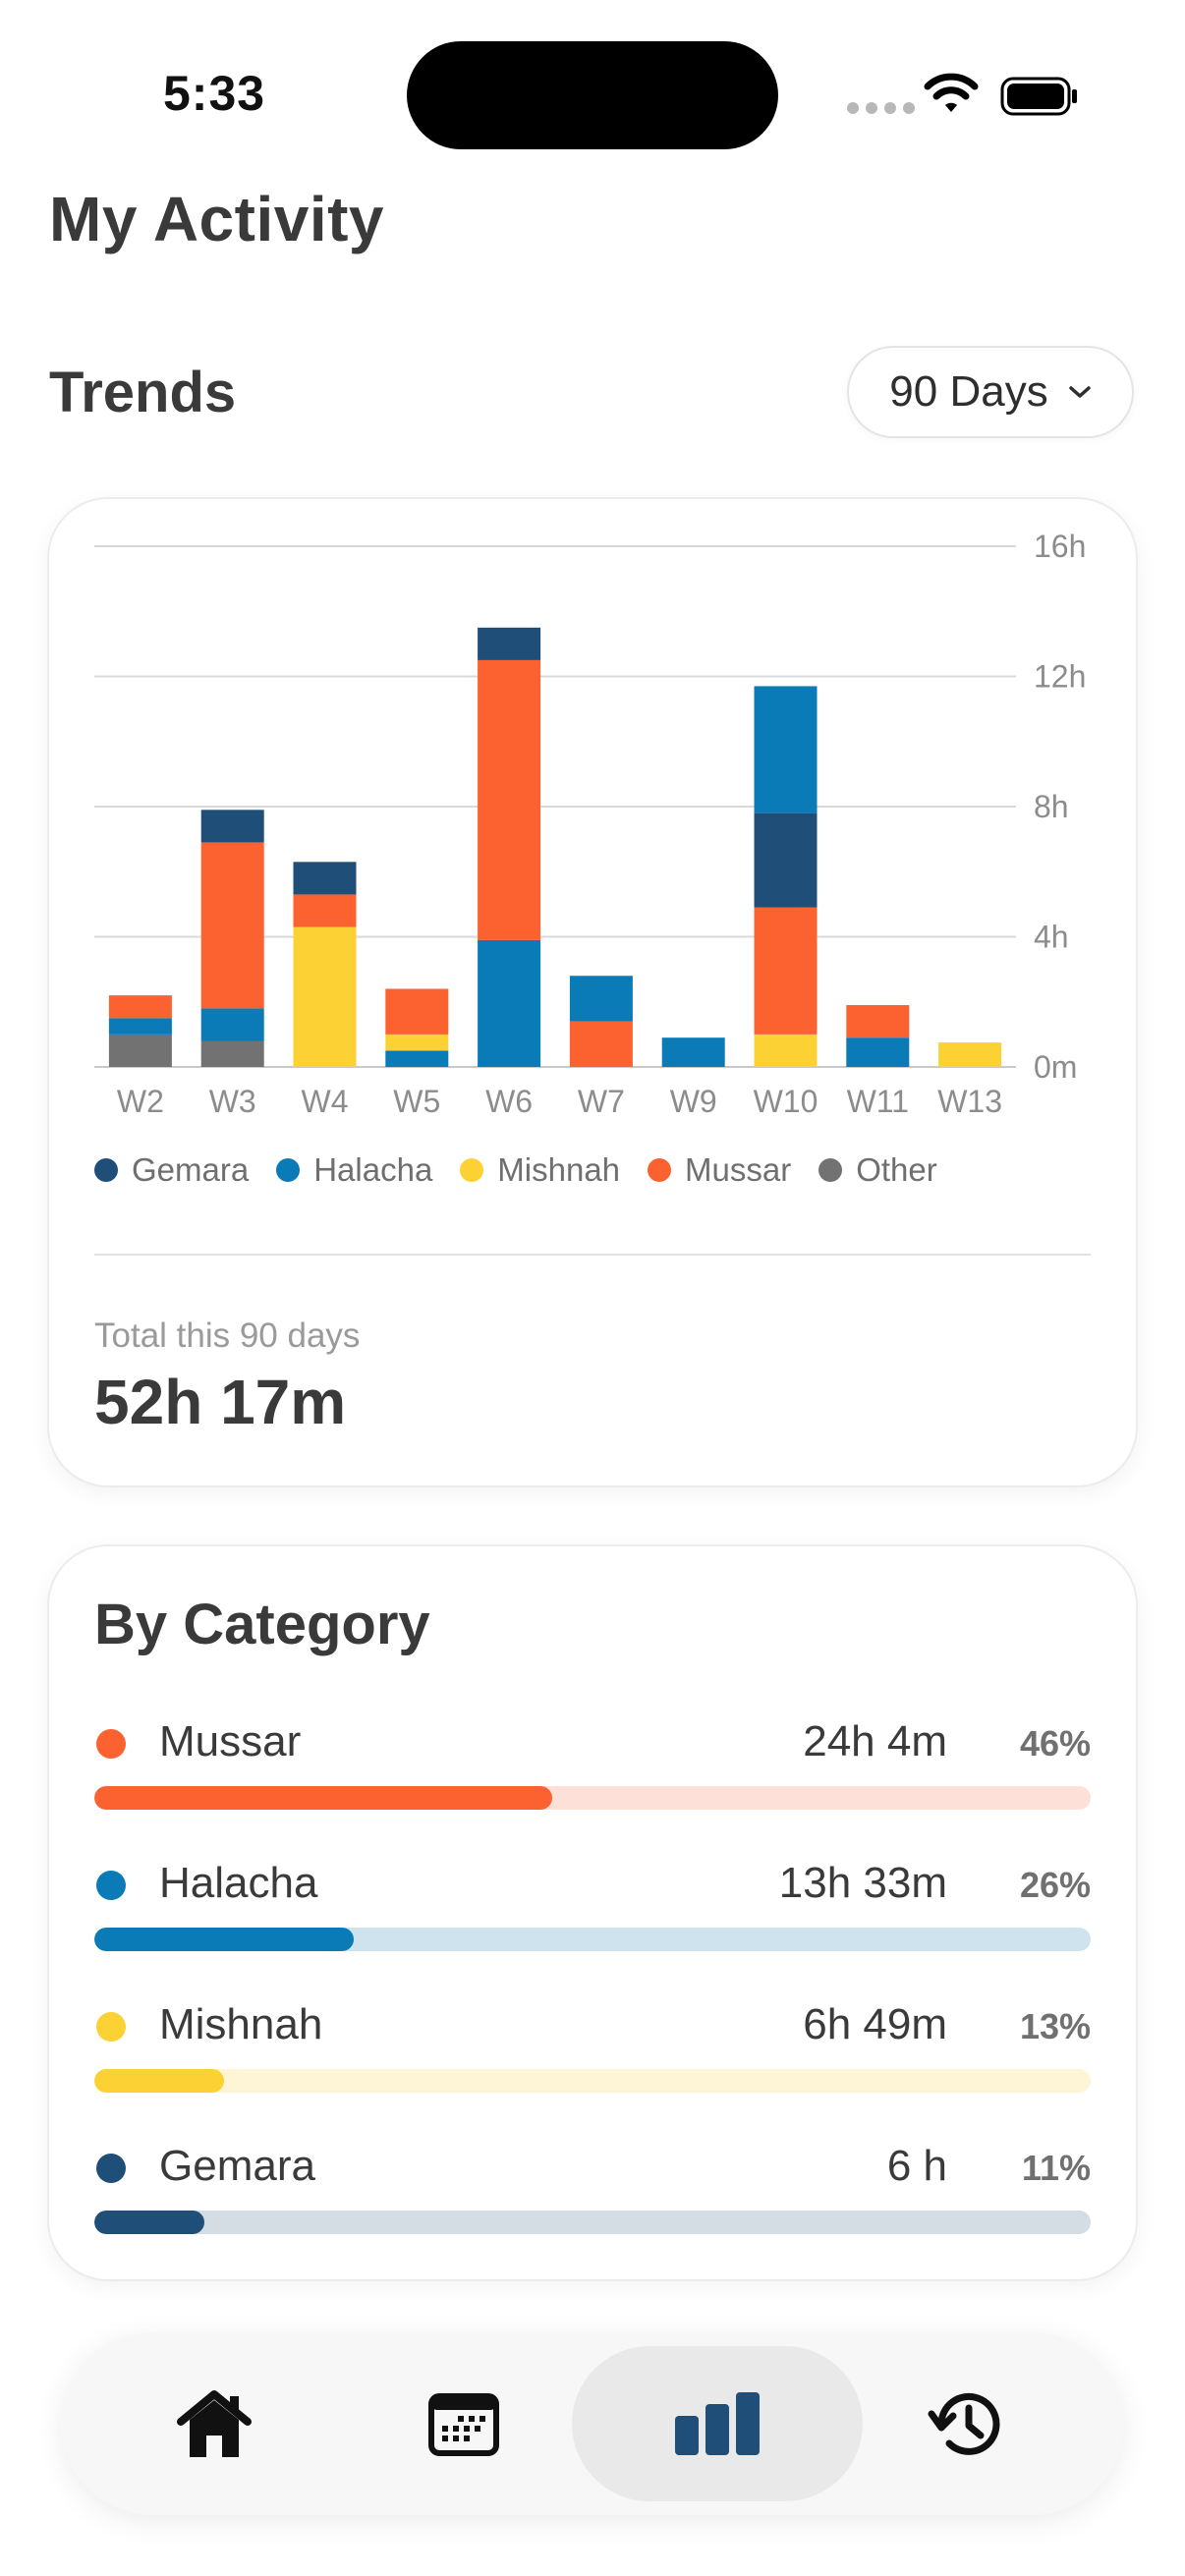  I want to click on total-value: 52h 17m, so click(221, 1402).